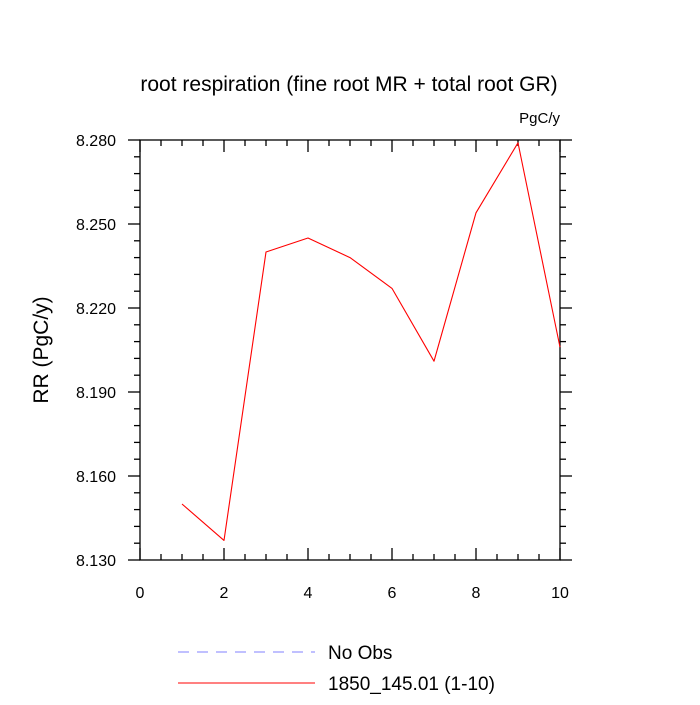 The width and height of the screenshot is (700, 705). Describe the element at coordinates (392, 593) in the screenshot. I see `x-tick-label: 6` at that location.